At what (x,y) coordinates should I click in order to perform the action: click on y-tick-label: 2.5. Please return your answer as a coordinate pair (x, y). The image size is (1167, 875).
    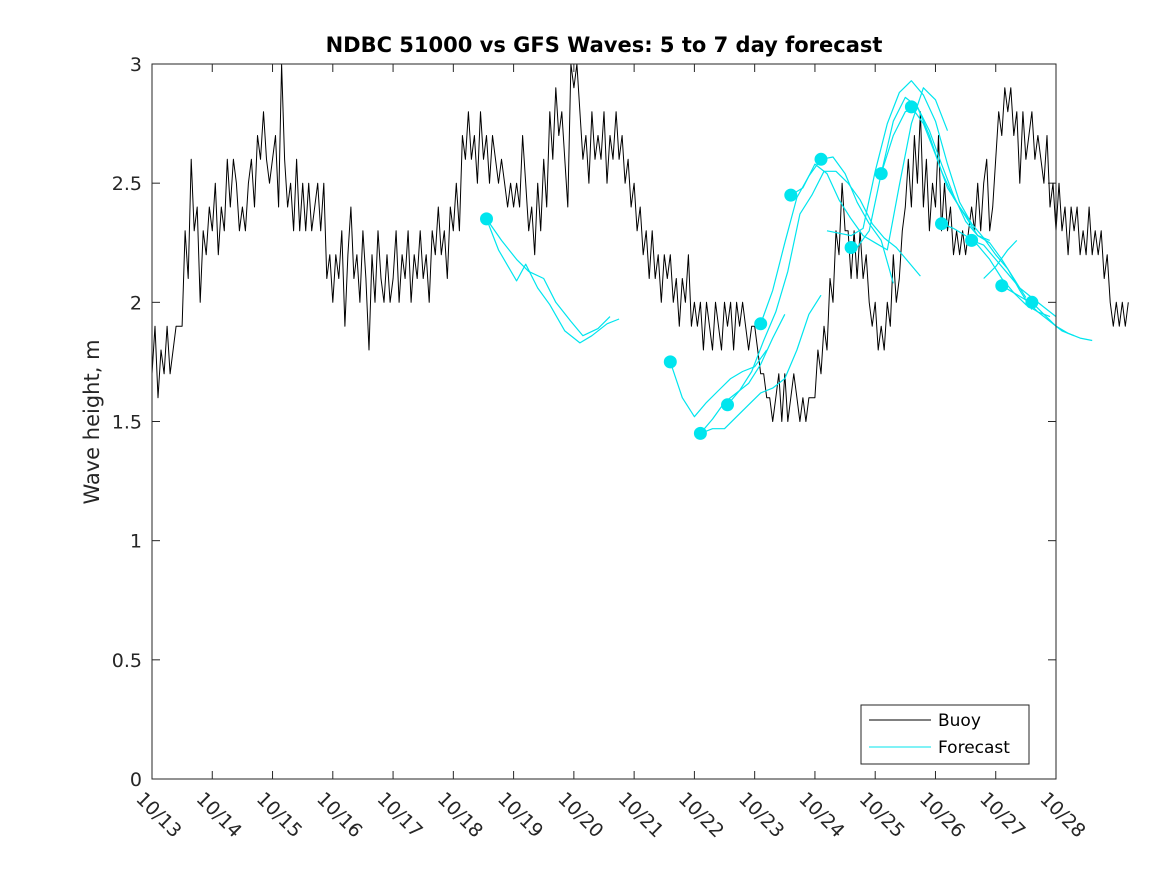
    Looking at the image, I should click on (127, 184).